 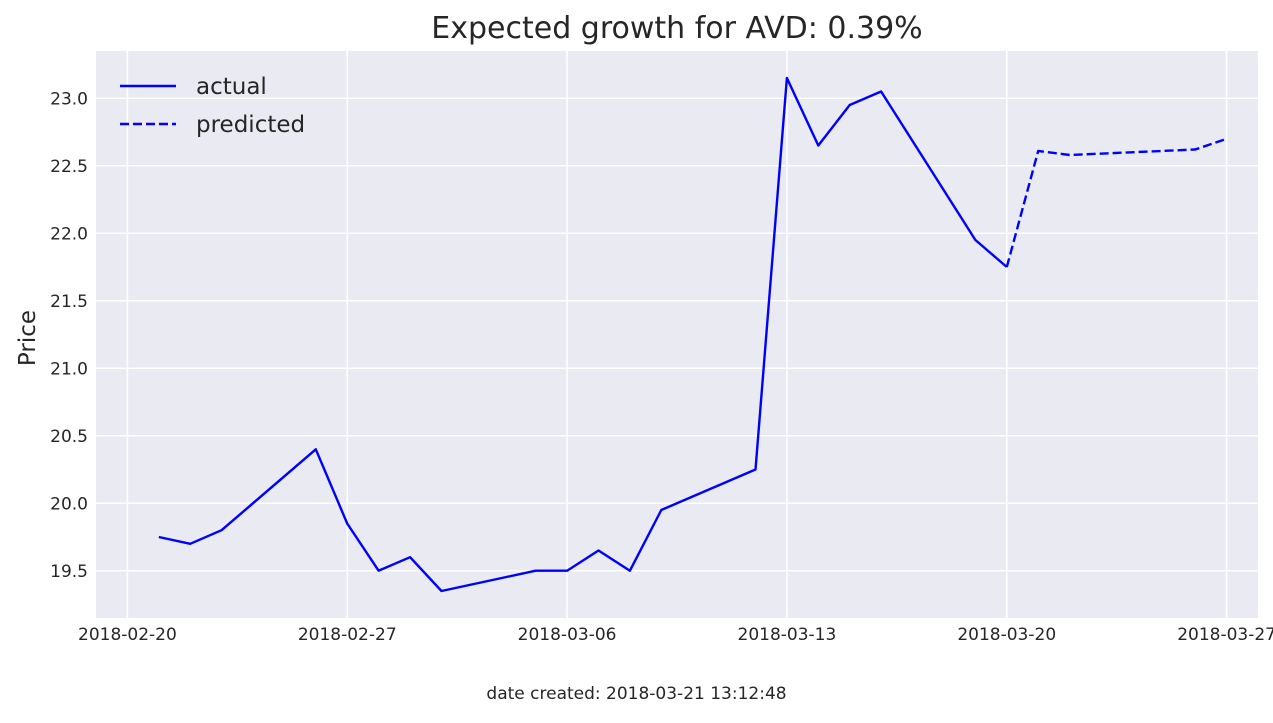 What do you see at coordinates (1006, 635) in the screenshot?
I see `x-tick-label: 2018-03-20` at bounding box center [1006, 635].